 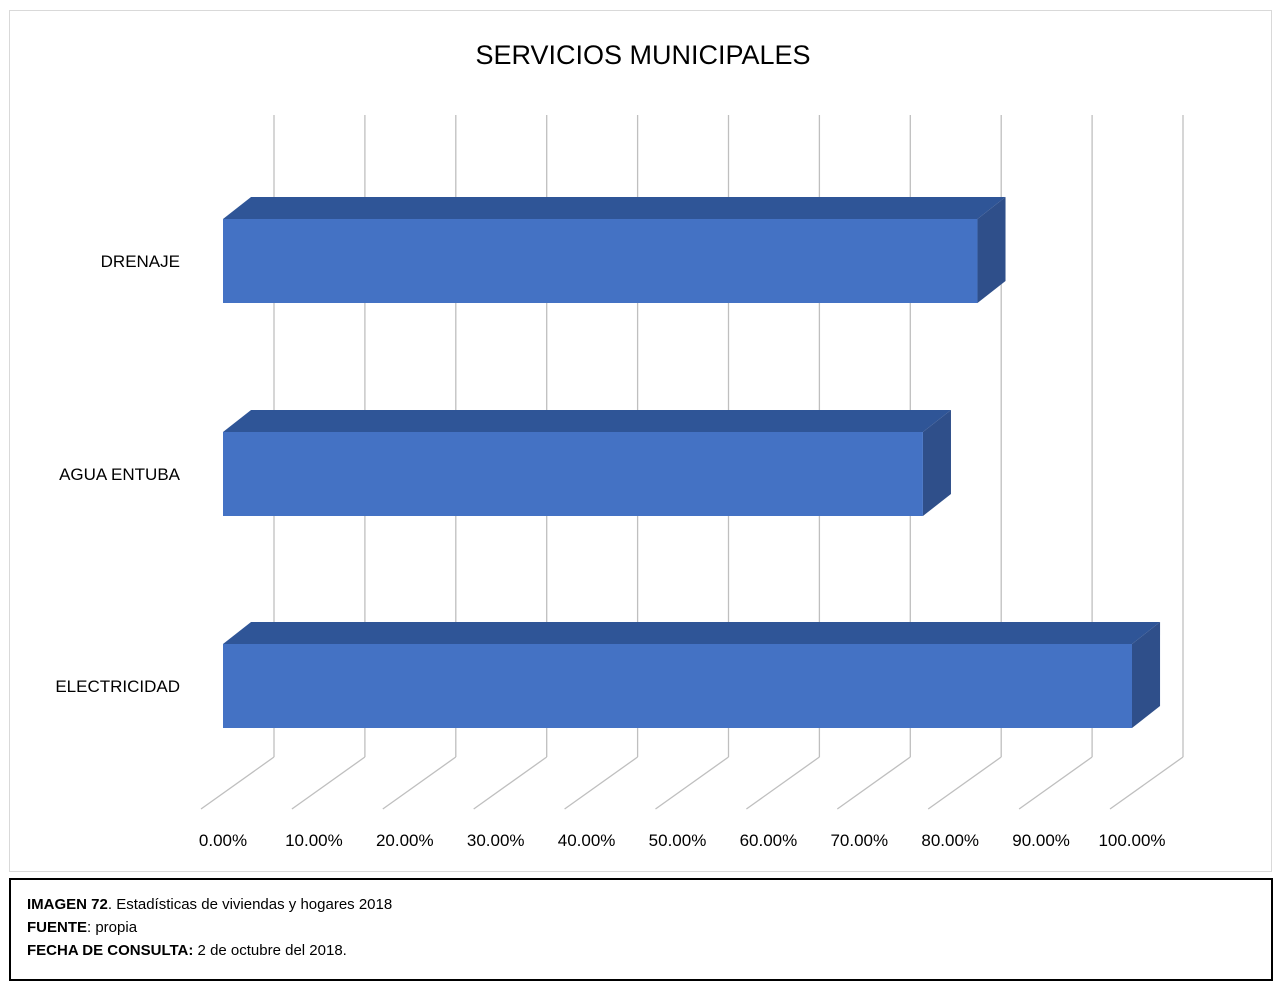 What do you see at coordinates (649, 927) in the screenshot?
I see `caption-line-2: FUENTE: propia` at bounding box center [649, 927].